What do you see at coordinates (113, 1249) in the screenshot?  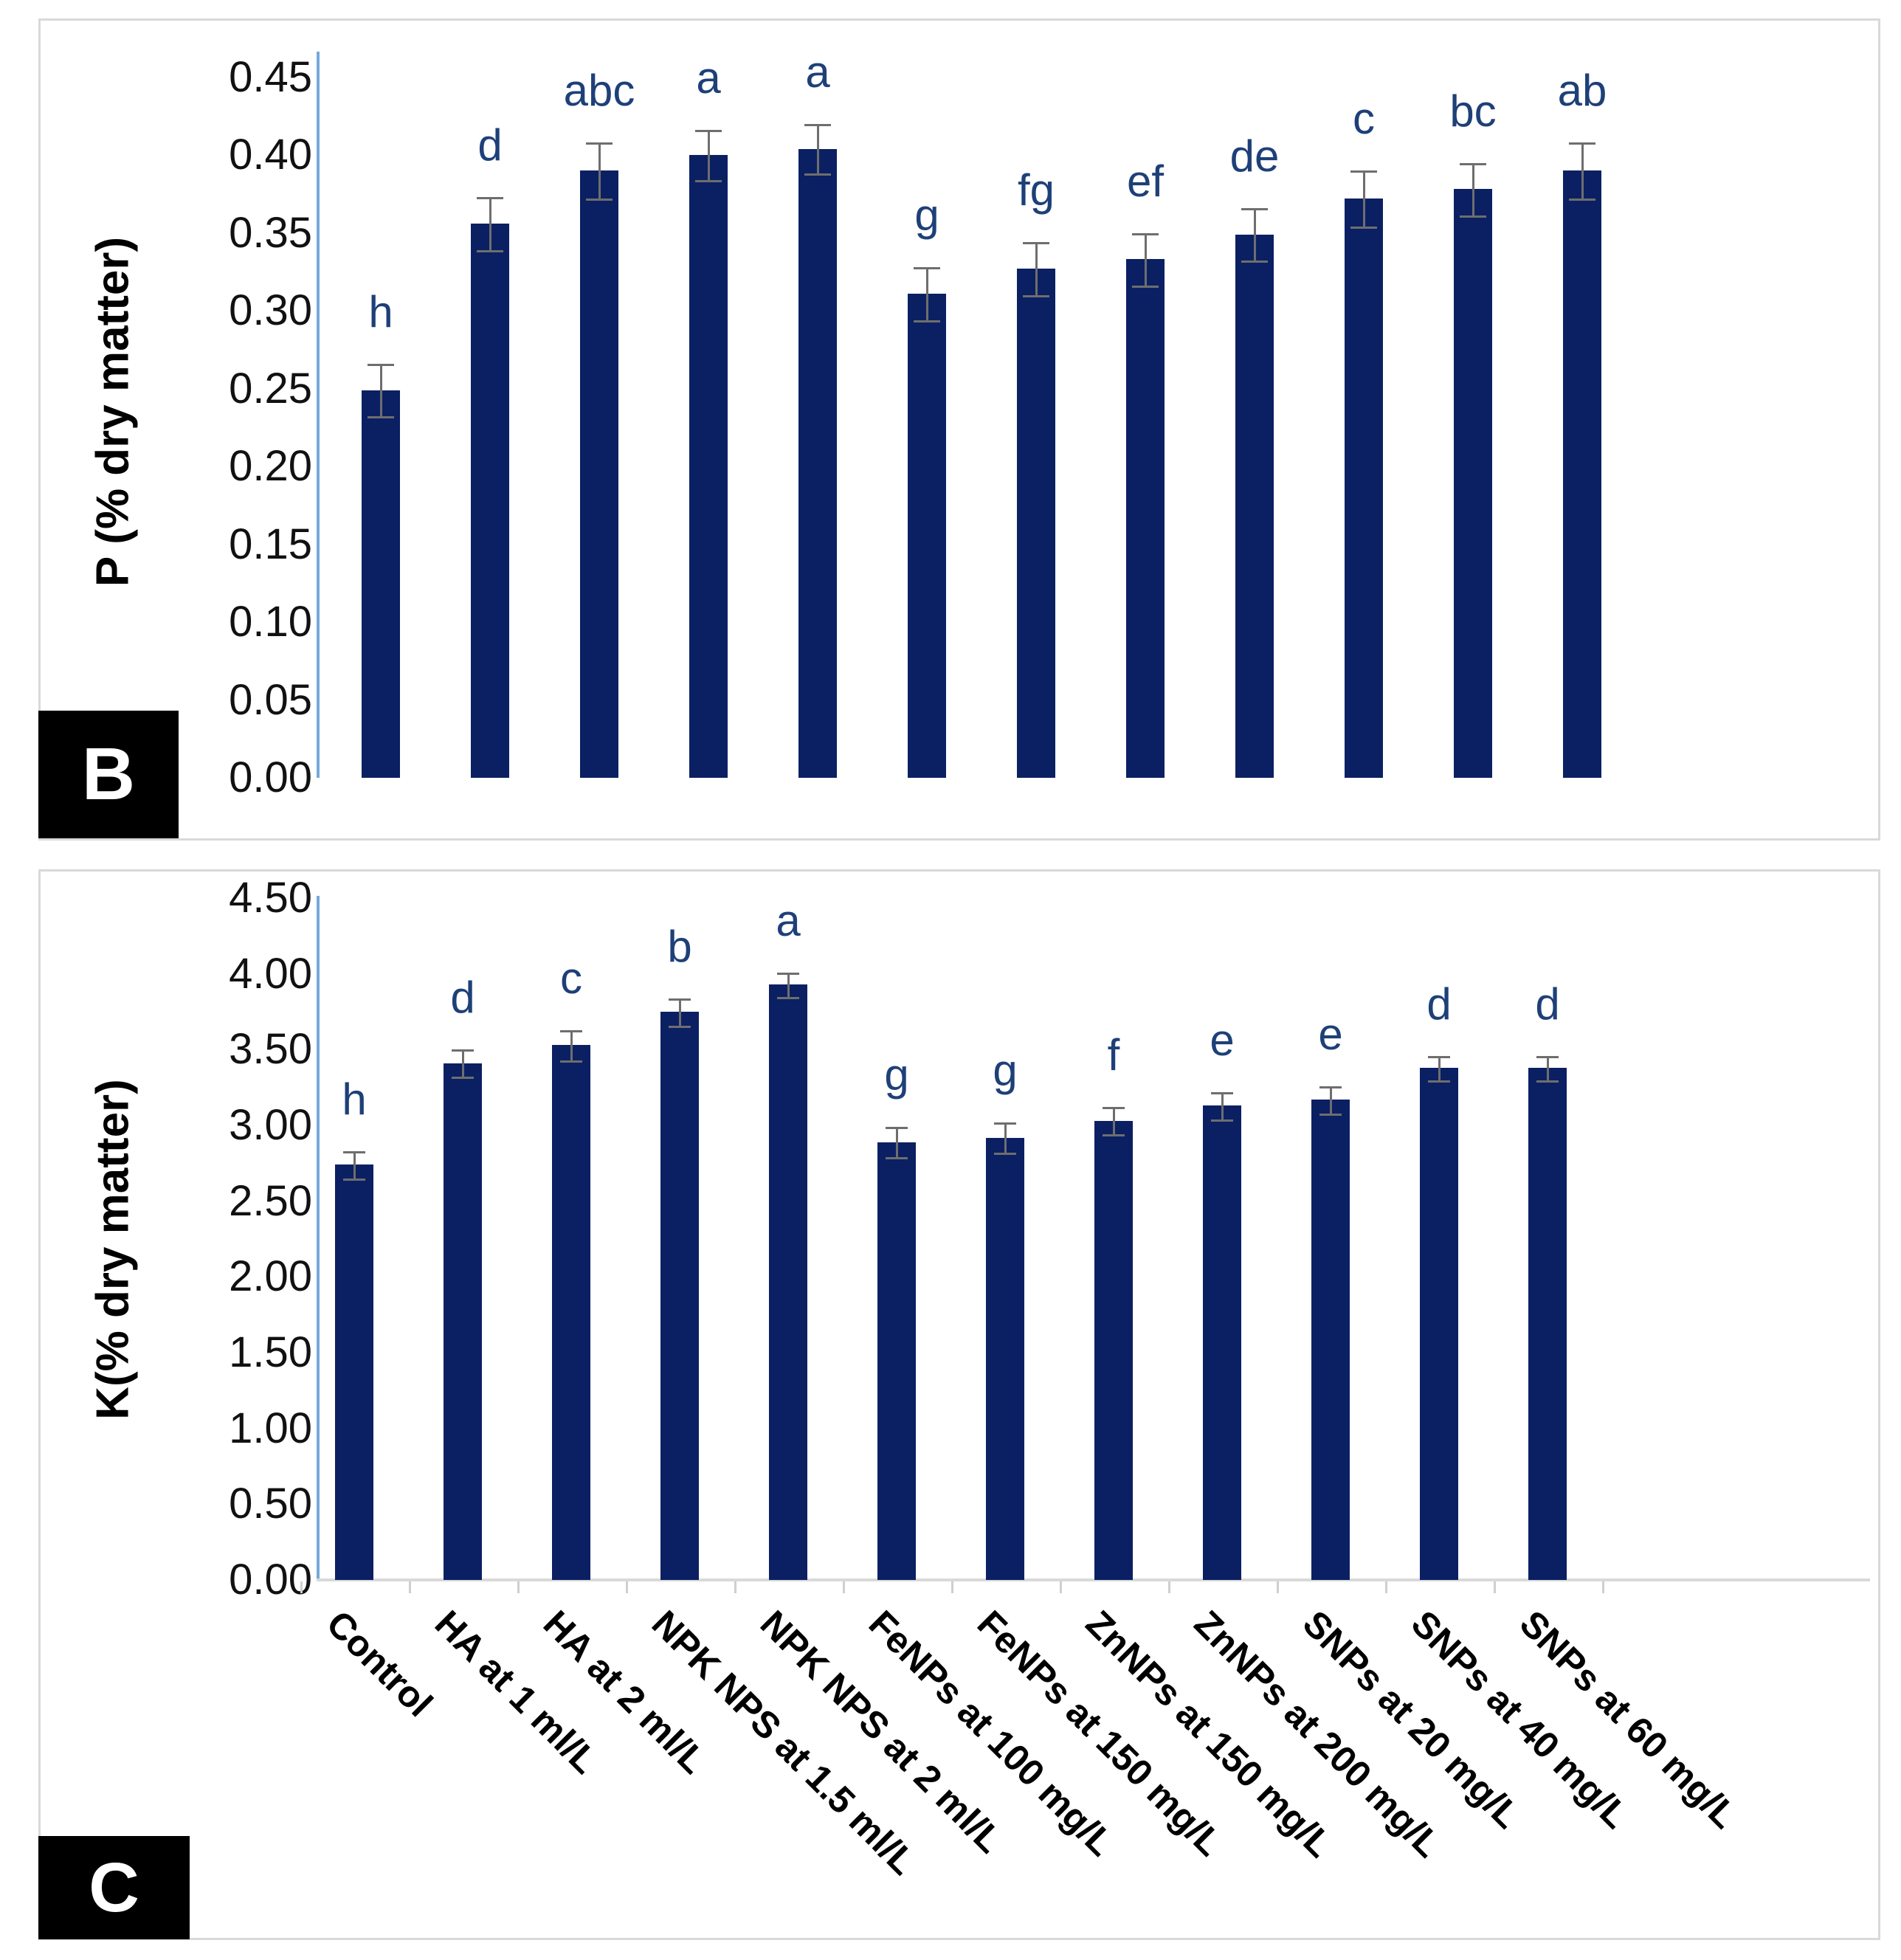 I see `y-axis-title-c: K(% dry matter)` at bounding box center [113, 1249].